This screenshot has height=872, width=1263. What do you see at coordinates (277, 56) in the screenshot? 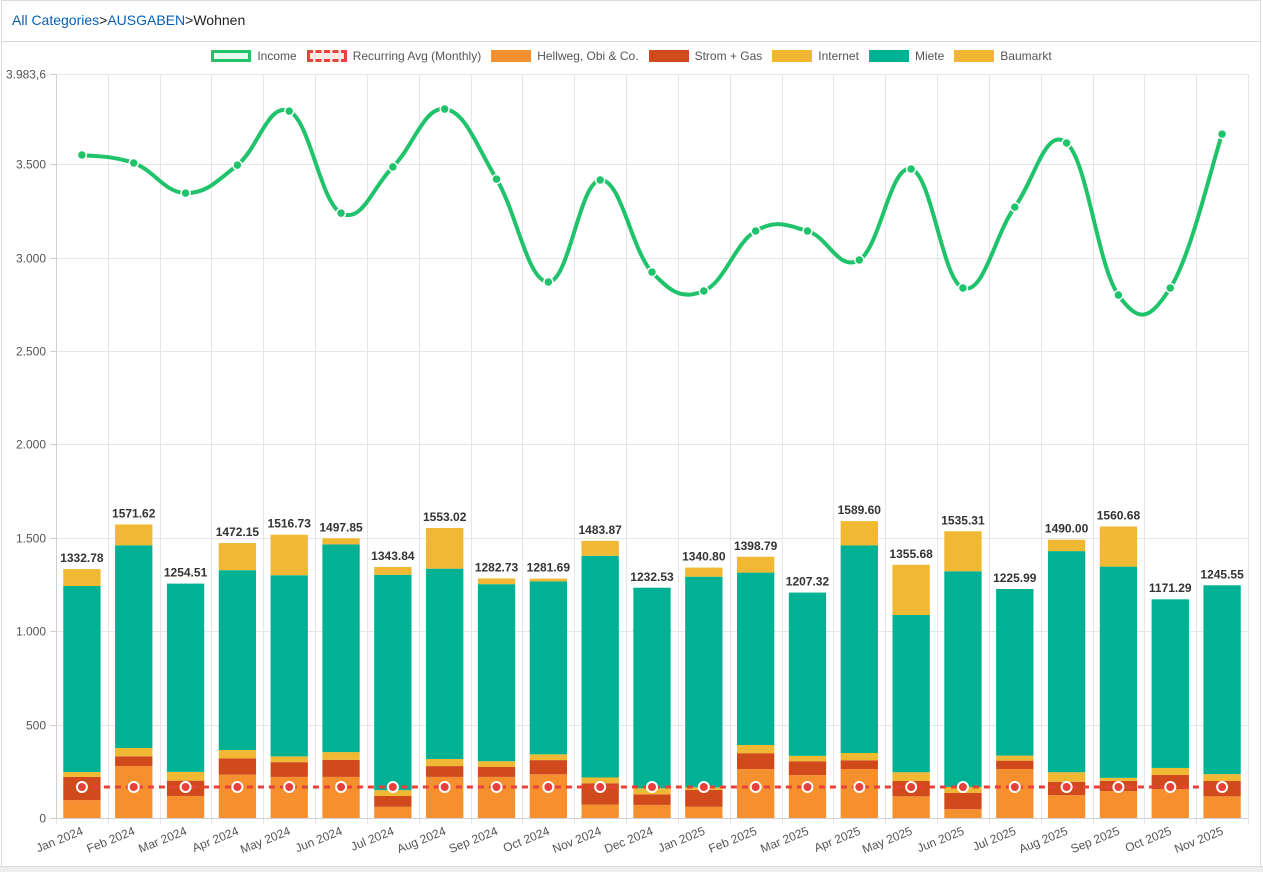
I see `legend-label: Income` at bounding box center [277, 56].